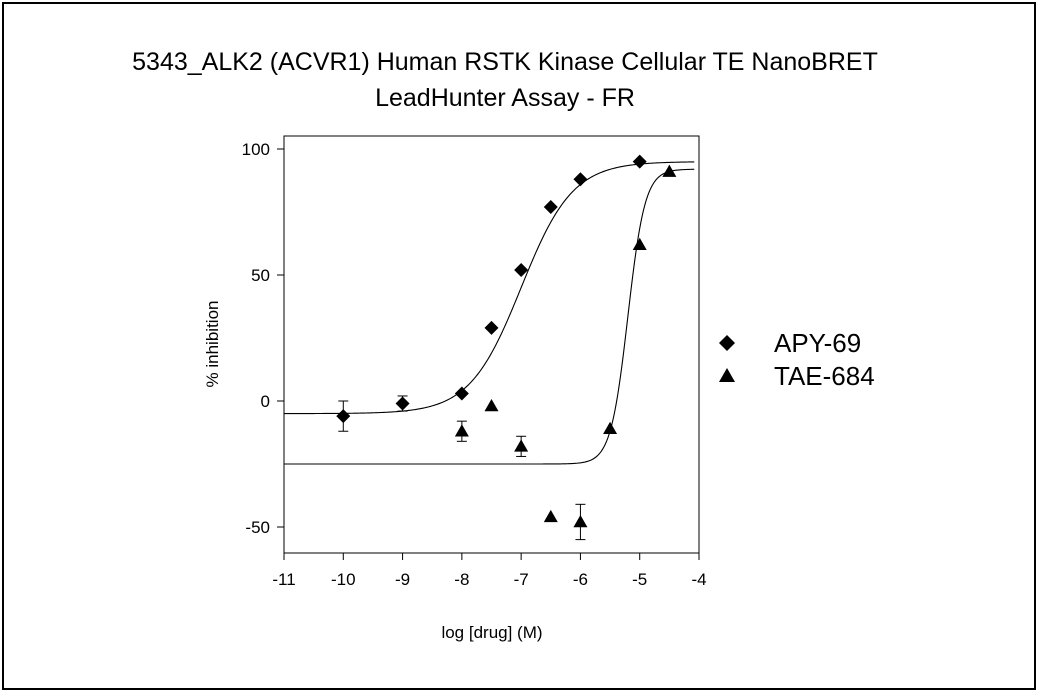  Describe the element at coordinates (824, 376) in the screenshot. I see `legend-label-tae-684: TAE-684` at that location.